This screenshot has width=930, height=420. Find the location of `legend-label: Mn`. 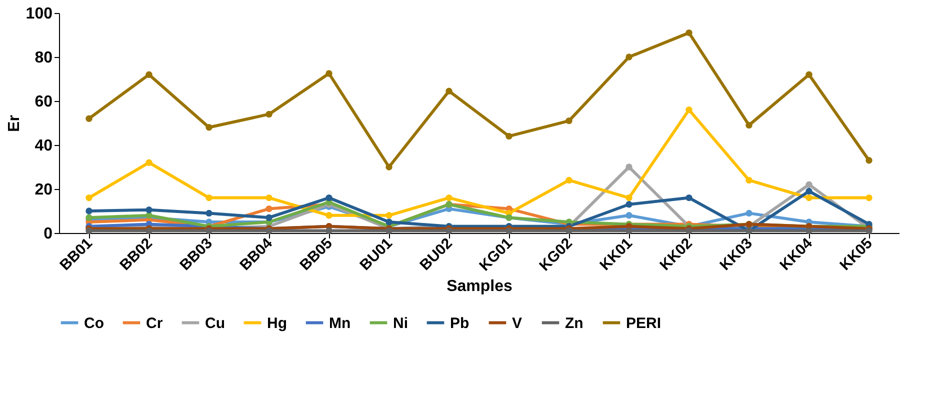

legend-label: Mn is located at coordinates (340, 323).